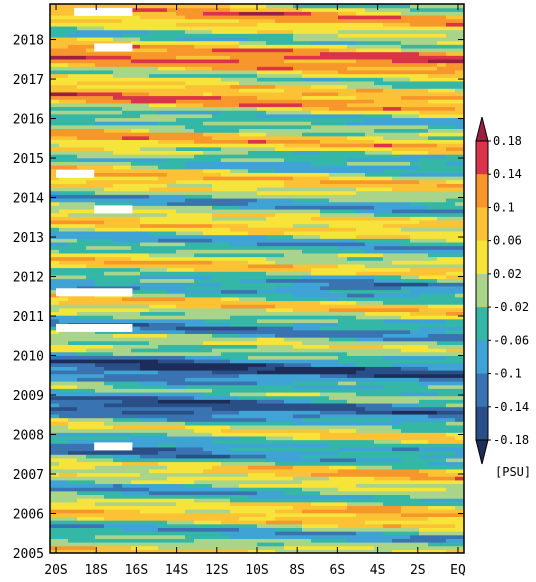 This screenshot has height=582, width=536. I want to click on y-tick-label: 2006, so click(28, 515).